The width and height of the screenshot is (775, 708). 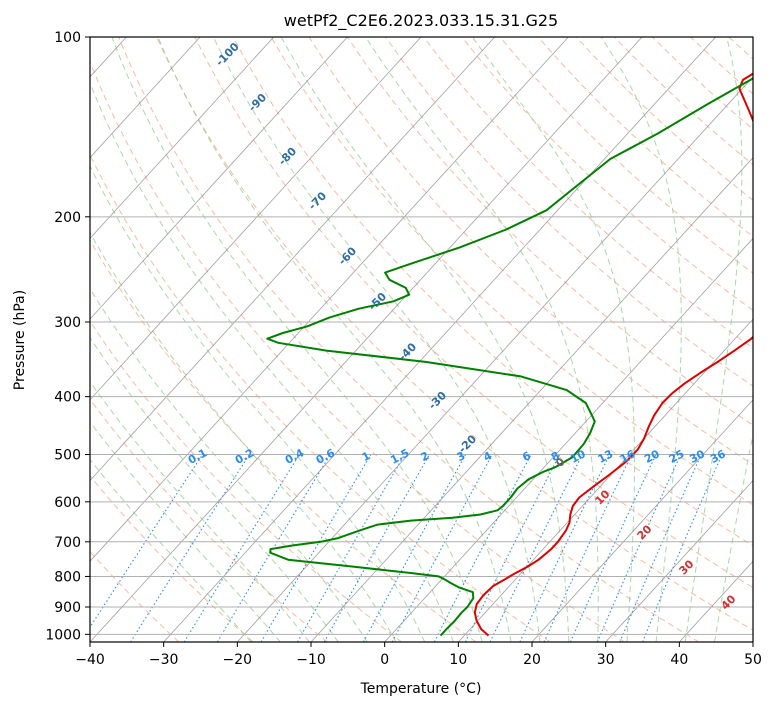 What do you see at coordinates (67, 608) in the screenshot?
I see `y-tick-label: 900` at bounding box center [67, 608].